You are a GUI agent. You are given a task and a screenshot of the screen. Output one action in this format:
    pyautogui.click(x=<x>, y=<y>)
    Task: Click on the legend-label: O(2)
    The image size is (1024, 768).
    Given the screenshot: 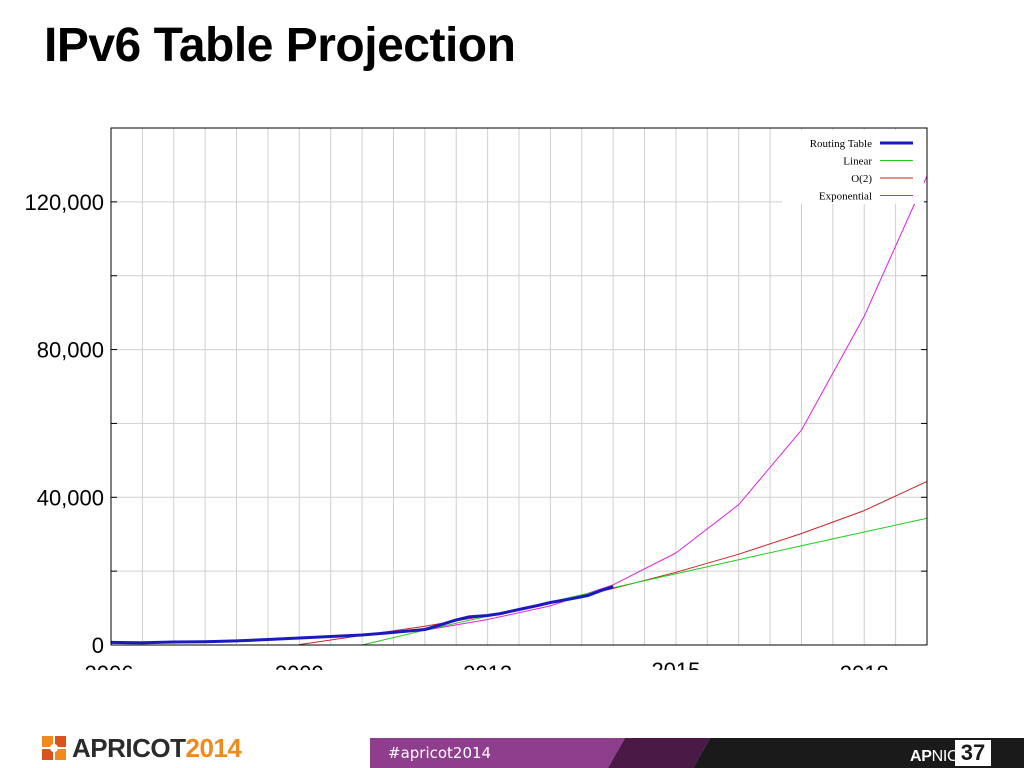 What is the action you would take?
    pyautogui.click(x=861, y=179)
    